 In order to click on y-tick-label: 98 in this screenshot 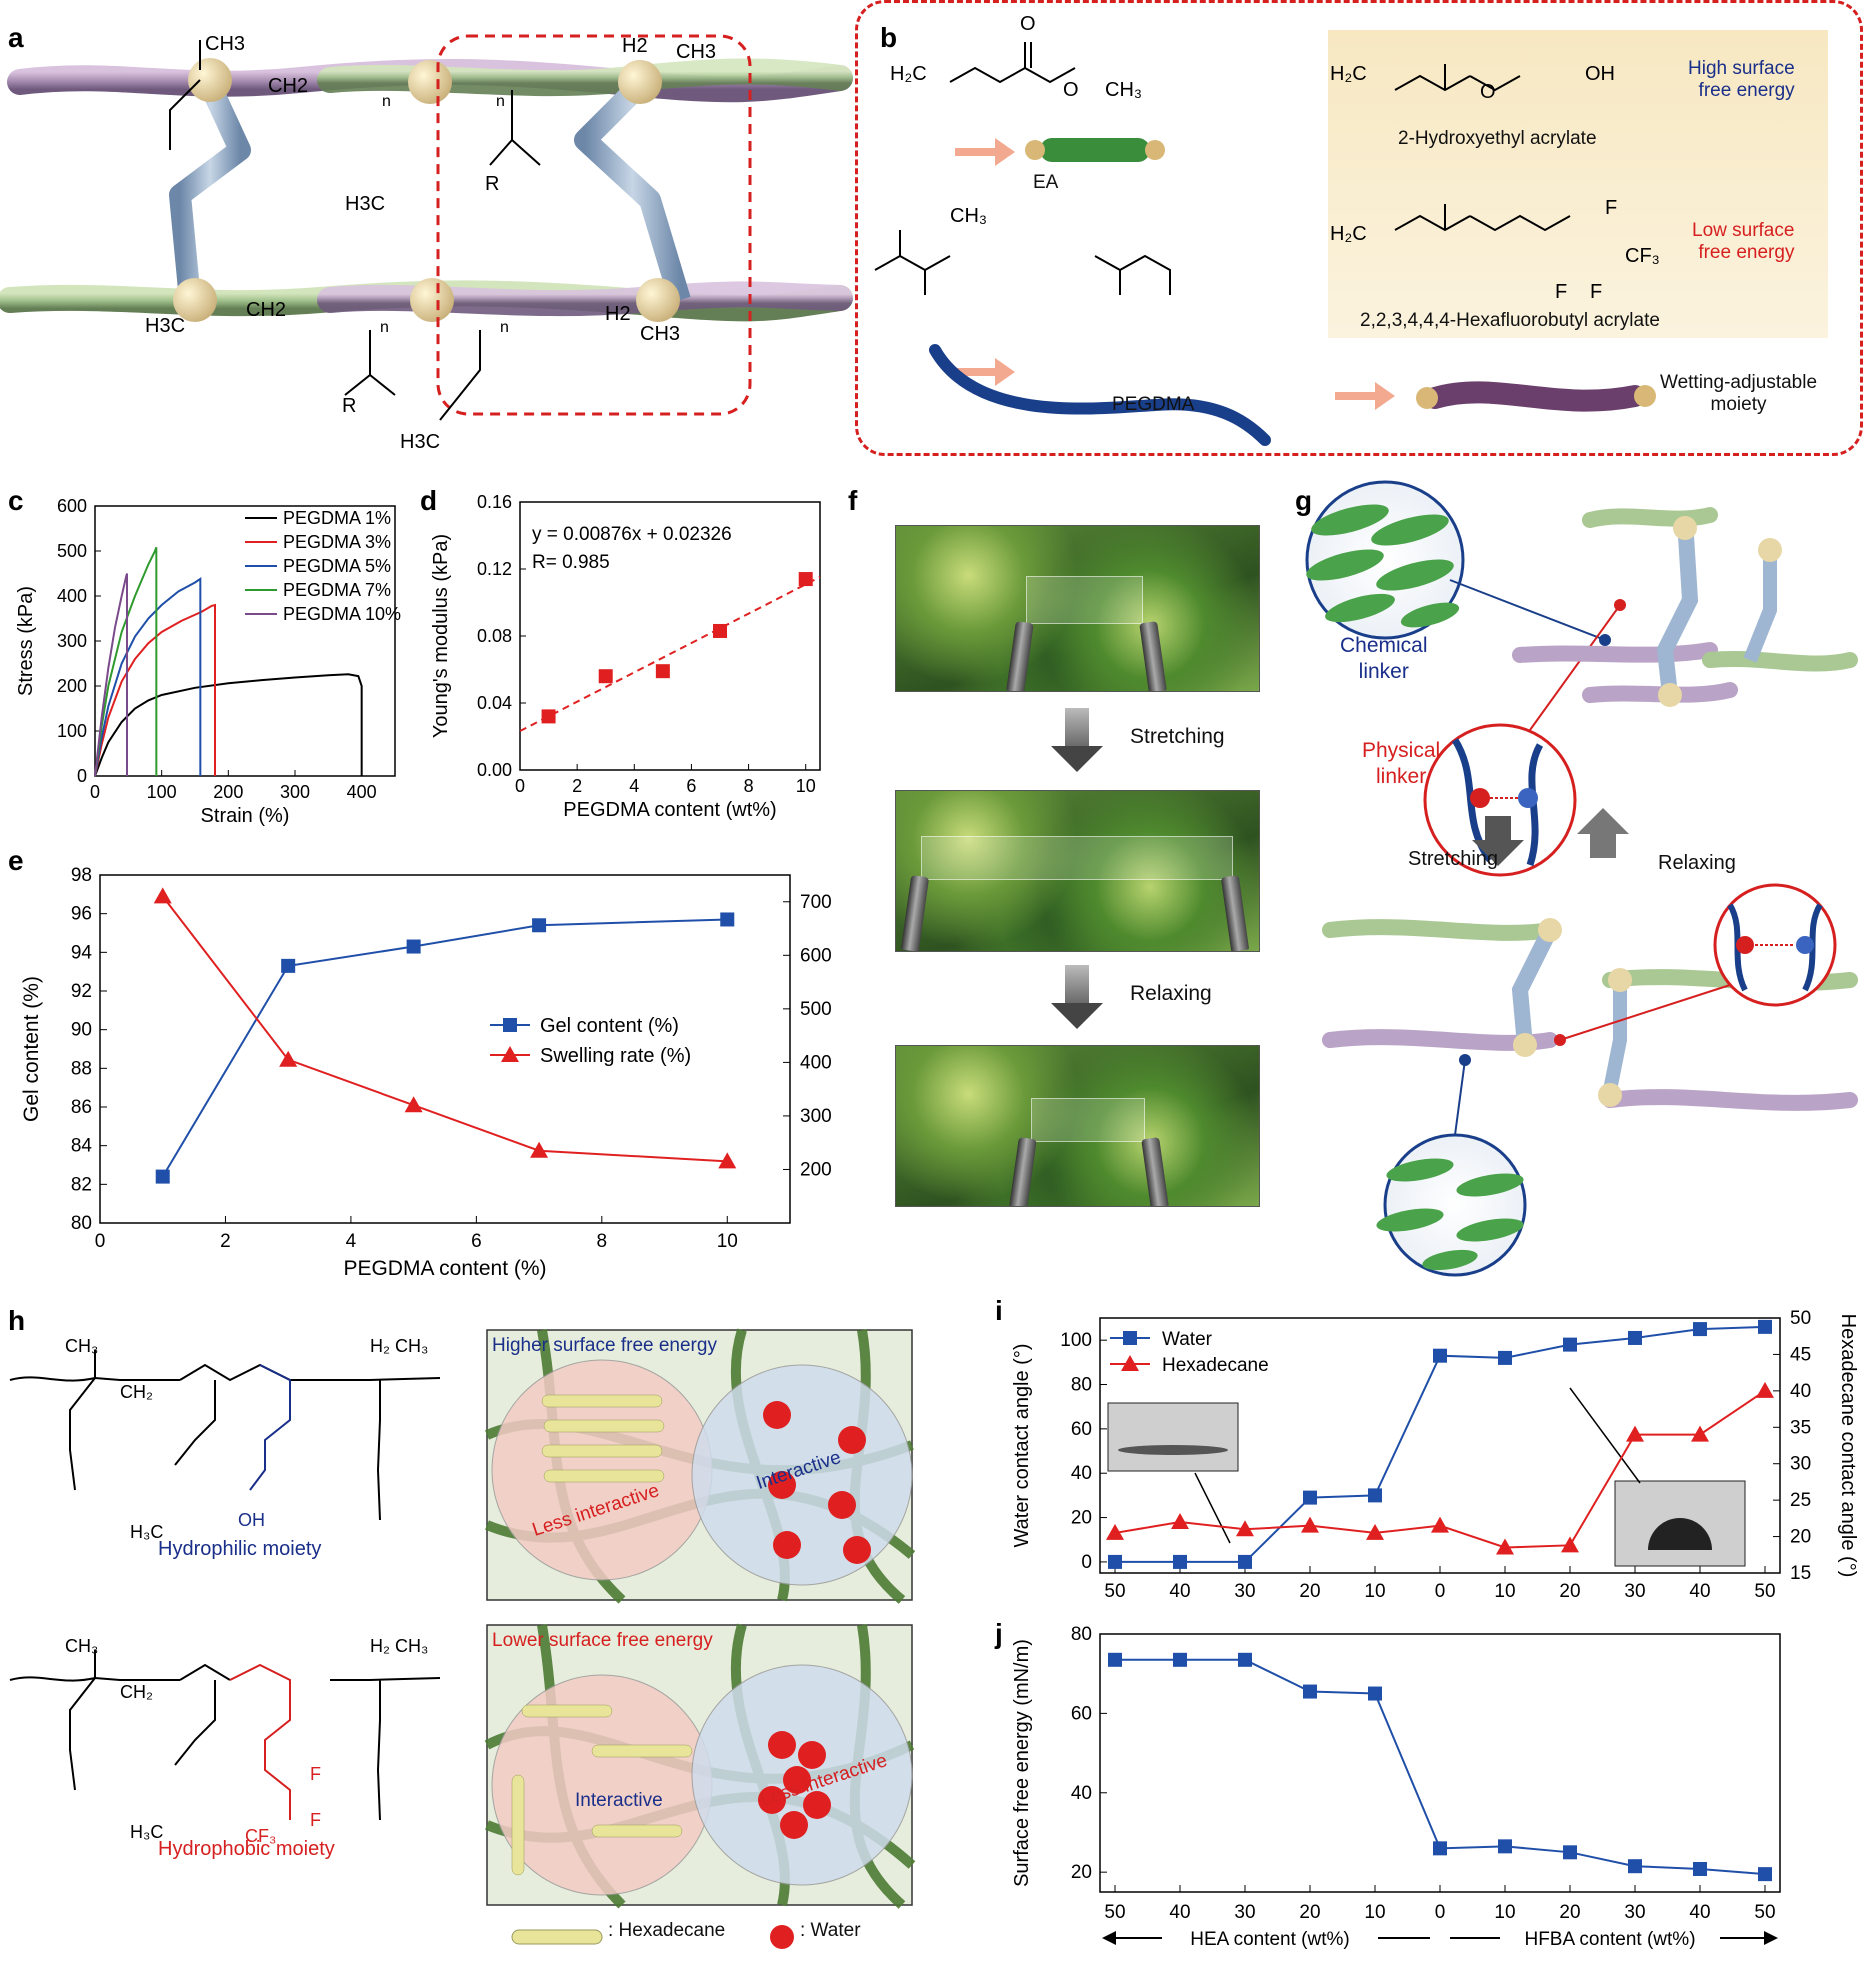, I will do `click(81, 875)`.